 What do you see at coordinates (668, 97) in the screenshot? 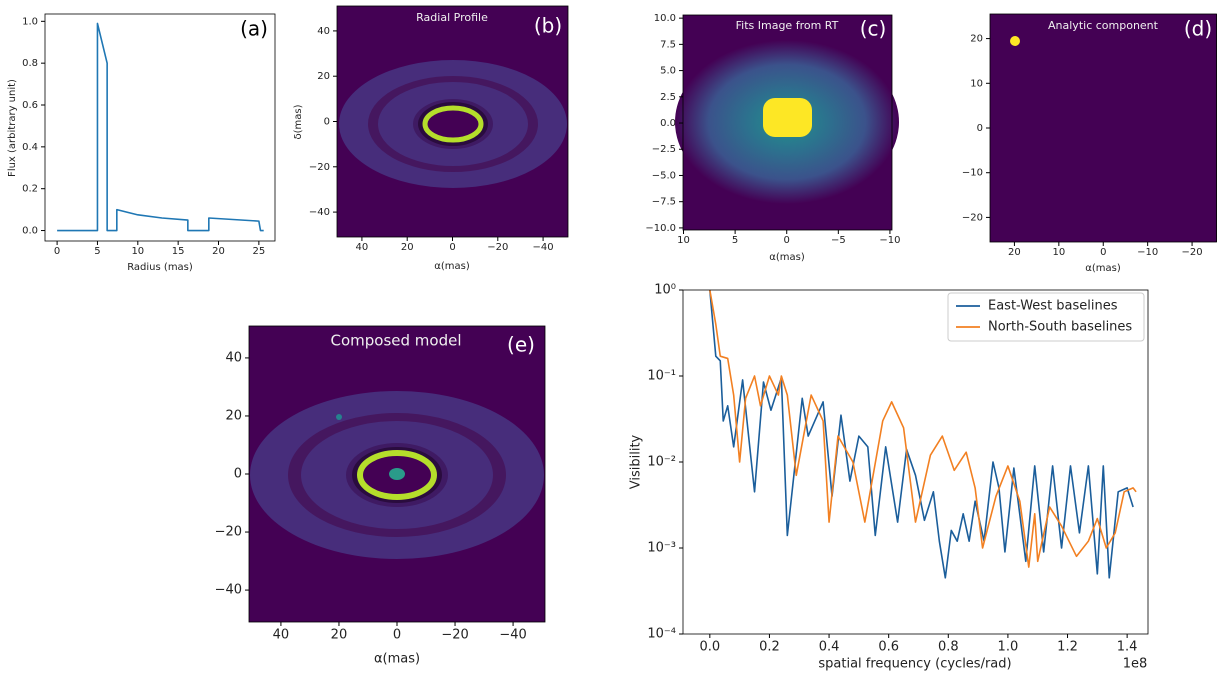
I see `y-tick-label: 2.5` at bounding box center [668, 97].